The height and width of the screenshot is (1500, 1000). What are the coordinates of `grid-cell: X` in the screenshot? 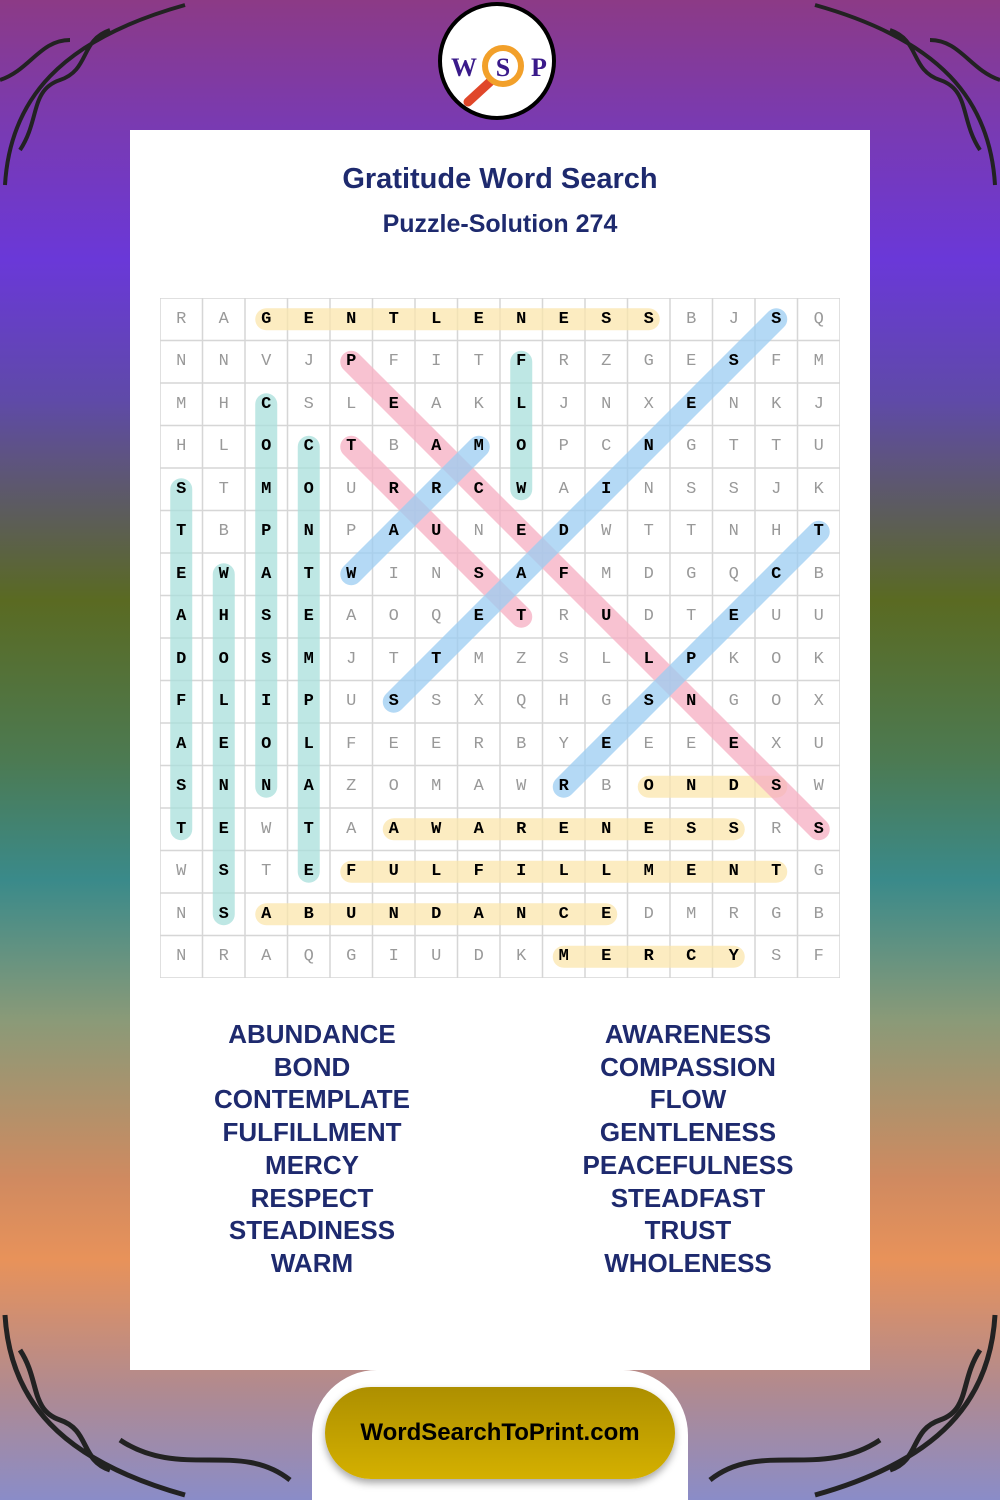 It's located at (478, 702).